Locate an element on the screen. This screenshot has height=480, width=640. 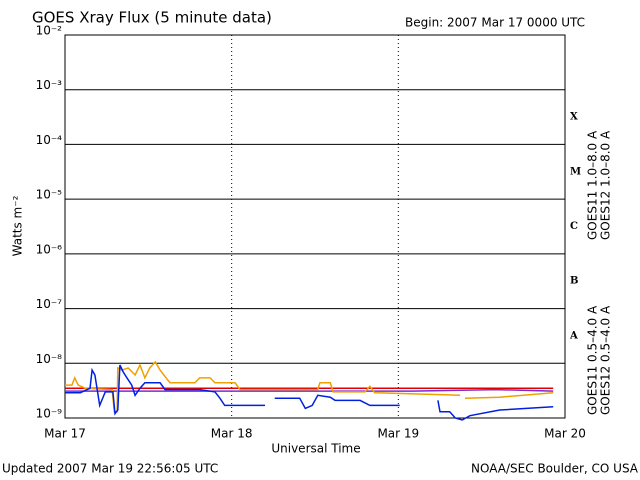
legend-entry: GOES11 1.0–8.0 A is located at coordinates (593, 185).